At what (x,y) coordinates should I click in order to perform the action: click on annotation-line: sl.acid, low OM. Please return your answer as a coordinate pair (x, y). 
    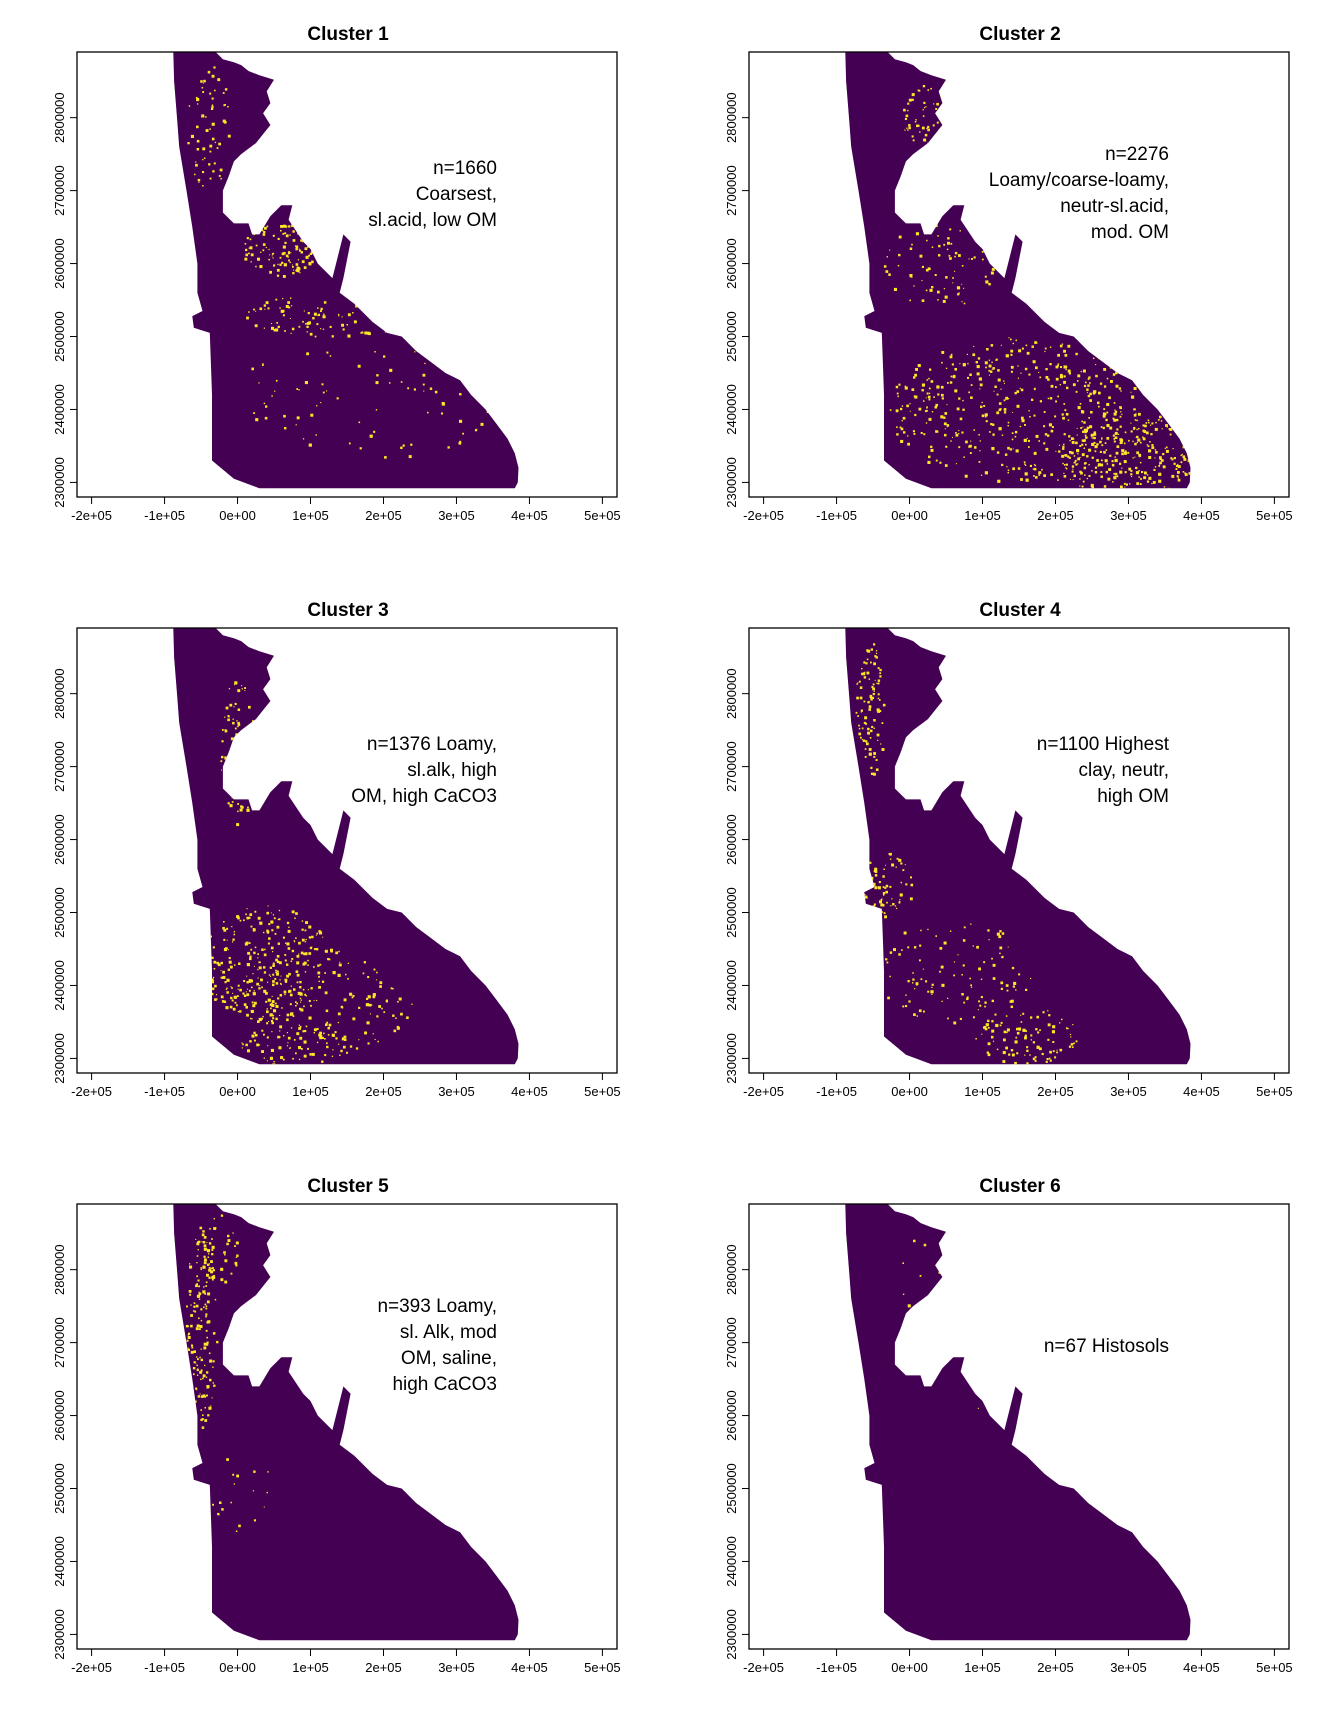
    Looking at the image, I should click on (432, 220).